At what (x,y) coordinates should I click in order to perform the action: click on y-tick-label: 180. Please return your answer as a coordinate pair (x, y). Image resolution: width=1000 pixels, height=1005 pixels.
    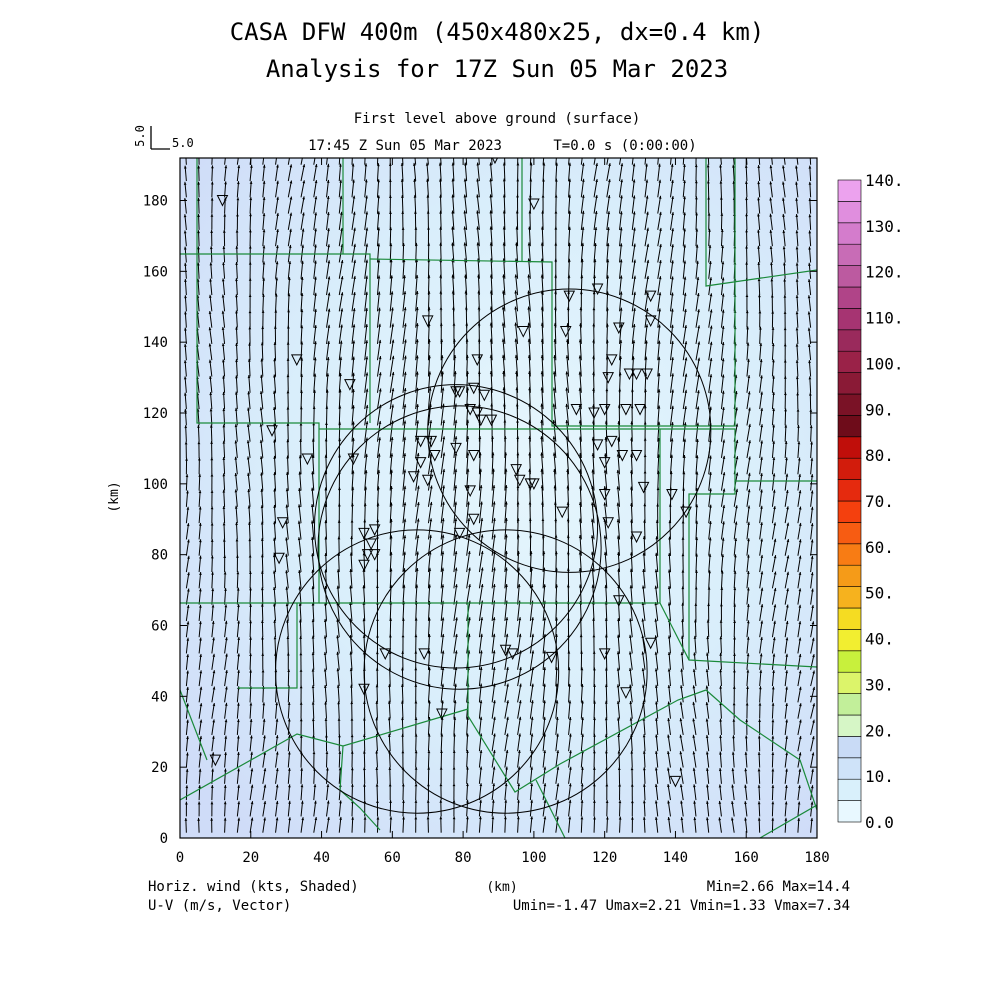
    Looking at the image, I should click on (155, 202).